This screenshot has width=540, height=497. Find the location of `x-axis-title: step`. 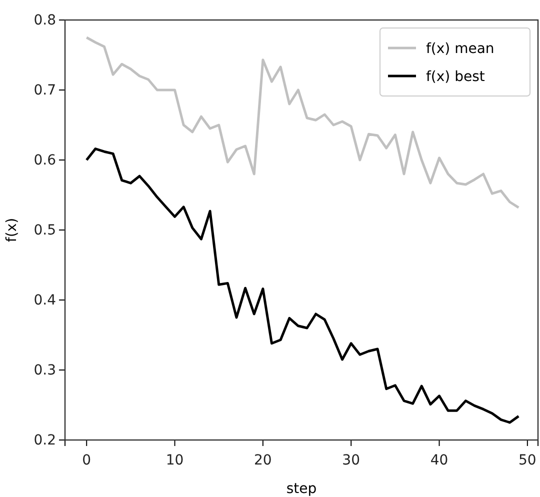

x-axis-title: step is located at coordinates (301, 489).